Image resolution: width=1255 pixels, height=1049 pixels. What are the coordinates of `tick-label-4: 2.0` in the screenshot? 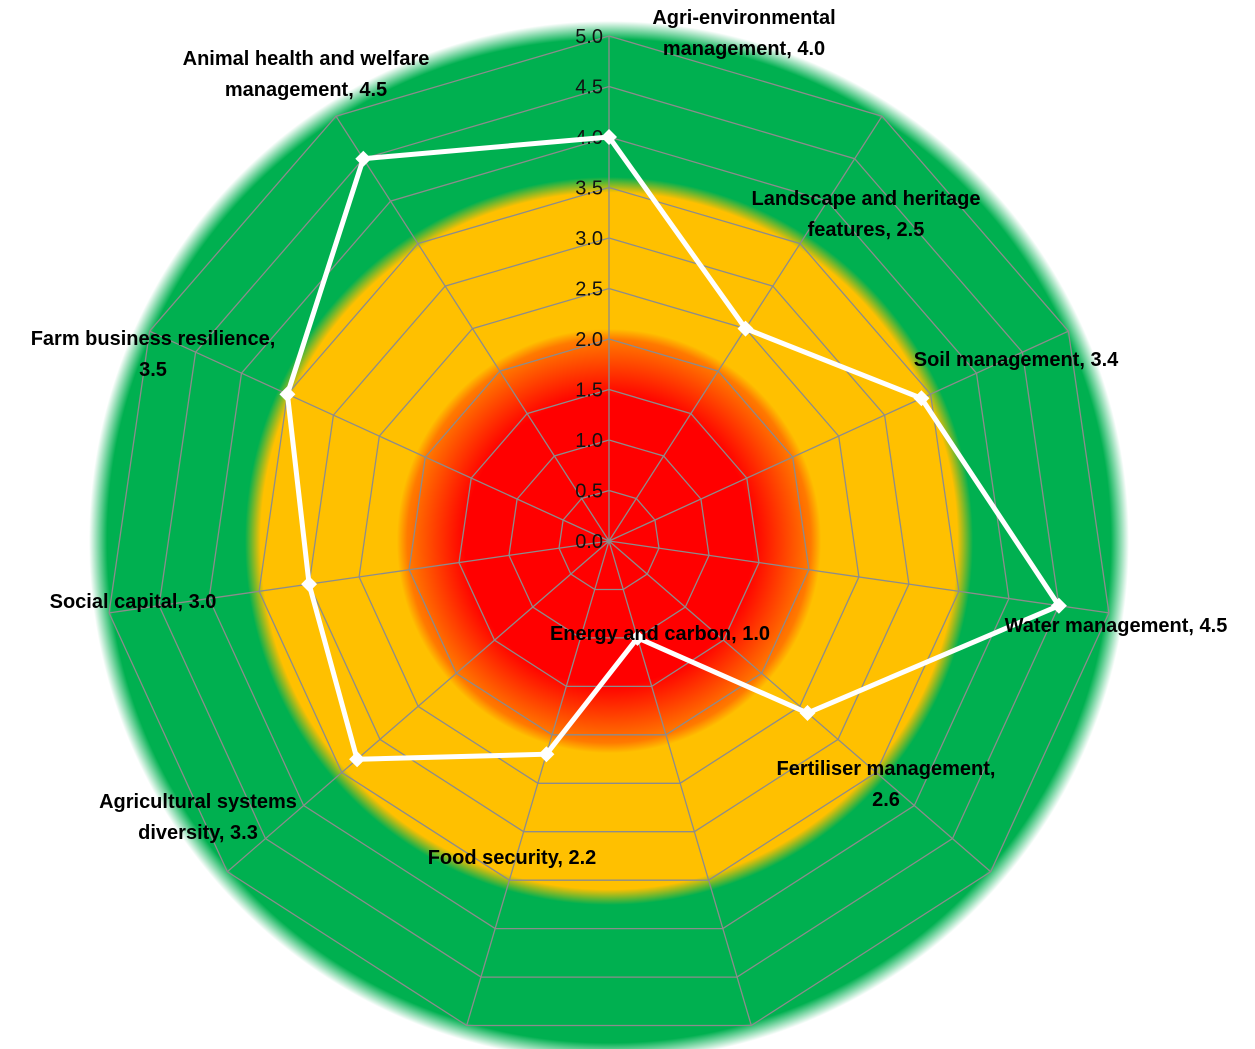 It's located at (589, 340).